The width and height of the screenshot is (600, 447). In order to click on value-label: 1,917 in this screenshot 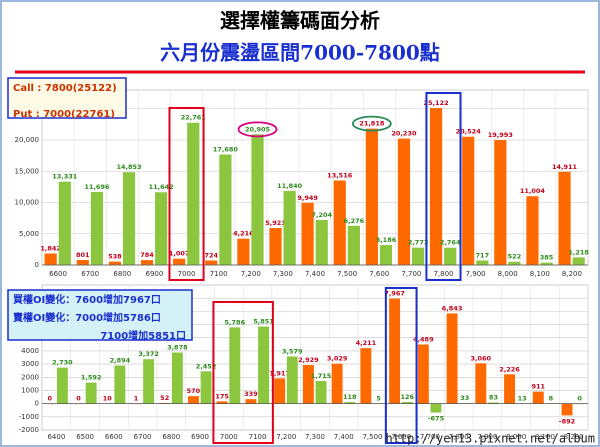, I will do `click(279, 373)`.